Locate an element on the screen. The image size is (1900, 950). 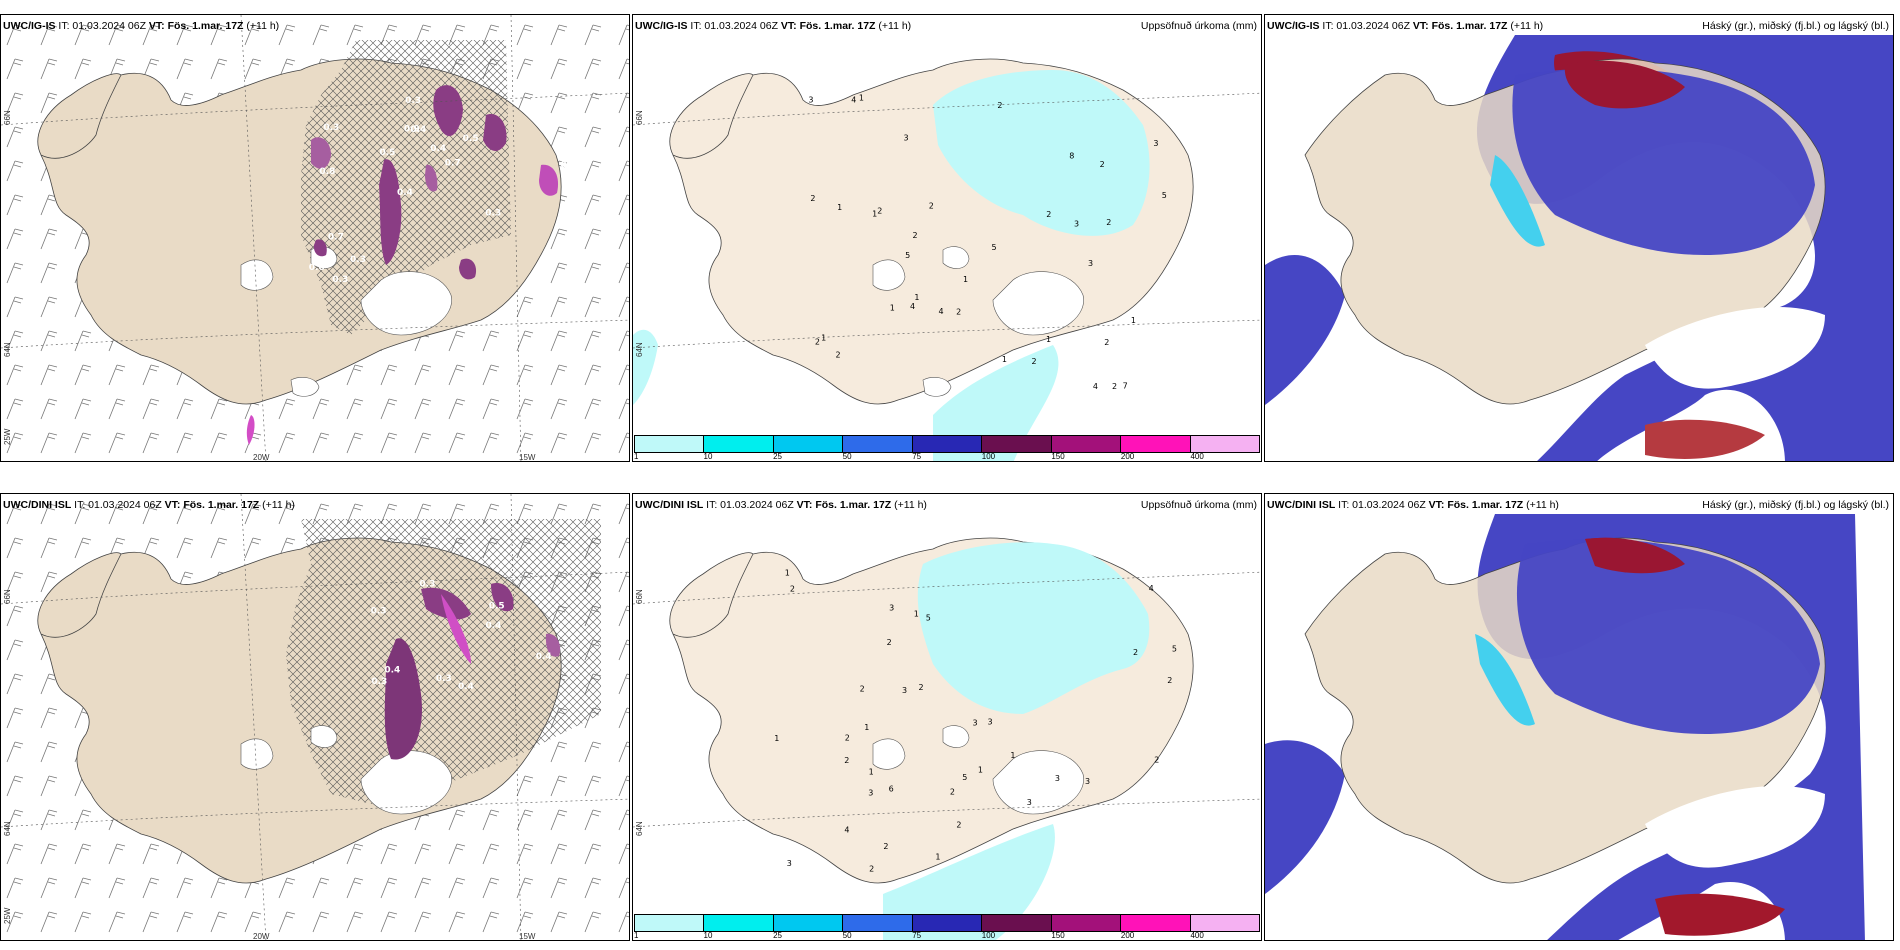
colorbar-tick-label: 100 is located at coordinates (988, 456).